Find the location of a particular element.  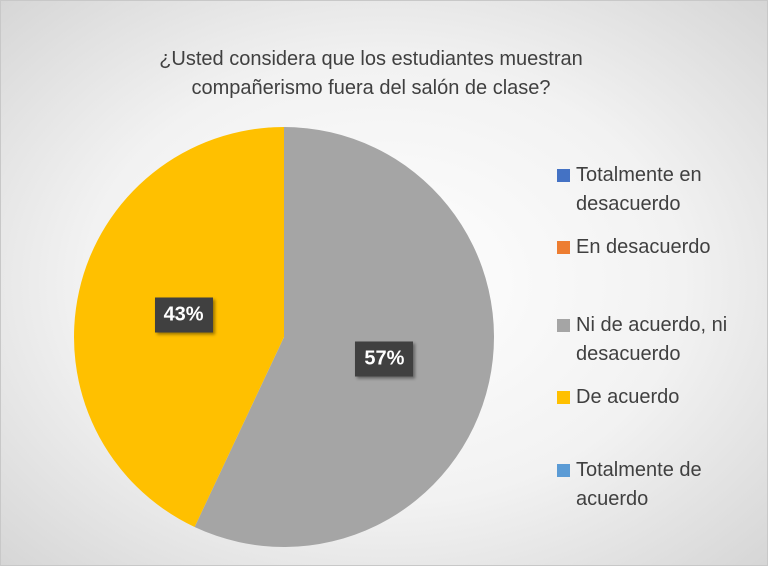

legend-label: Totalmente en desacuerdo is located at coordinates (639, 189).